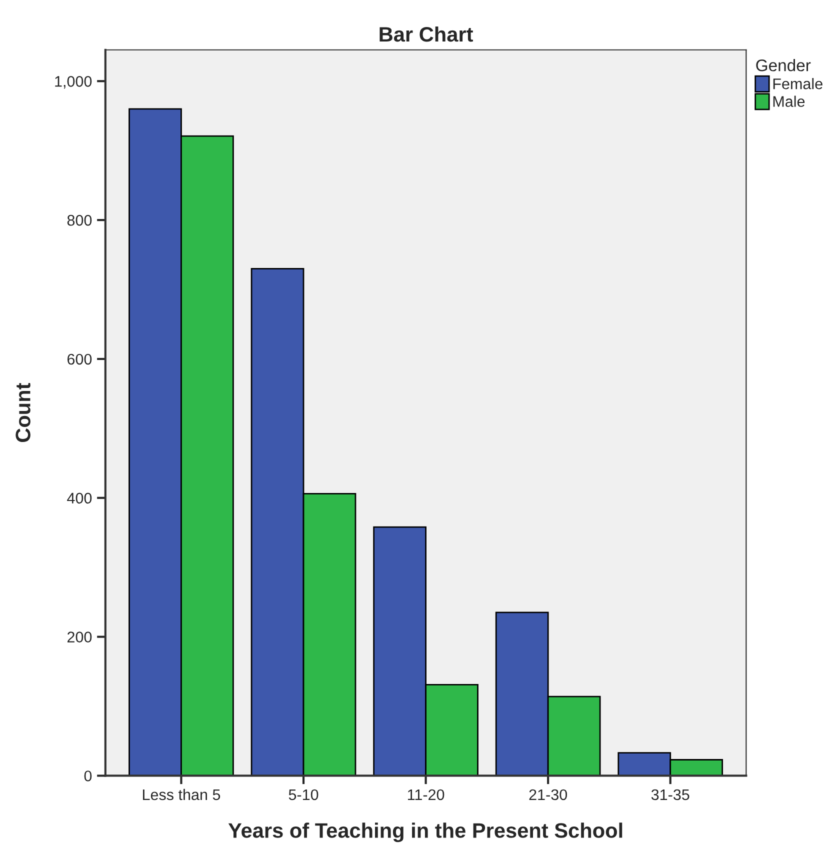 This screenshot has height=860, width=830. Describe the element at coordinates (23, 412) in the screenshot. I see `y-axis-title: Count` at that location.